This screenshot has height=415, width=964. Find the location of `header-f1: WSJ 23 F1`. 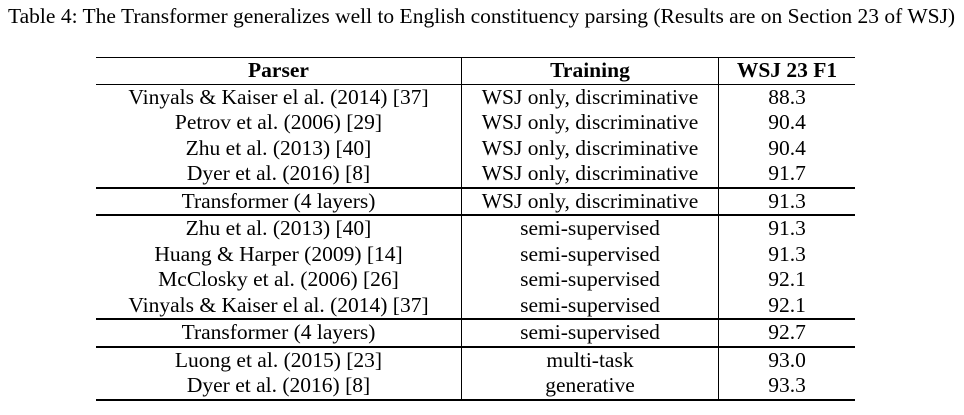

header-f1: WSJ 23 F1 is located at coordinates (786, 71).